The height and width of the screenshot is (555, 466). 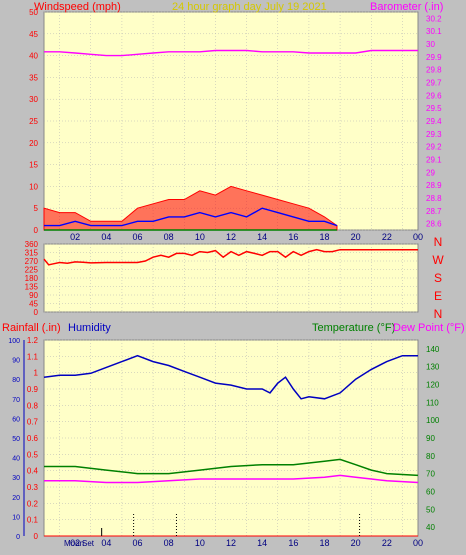 I want to click on y-tick-label-temperature: 80, so click(x=430, y=456).